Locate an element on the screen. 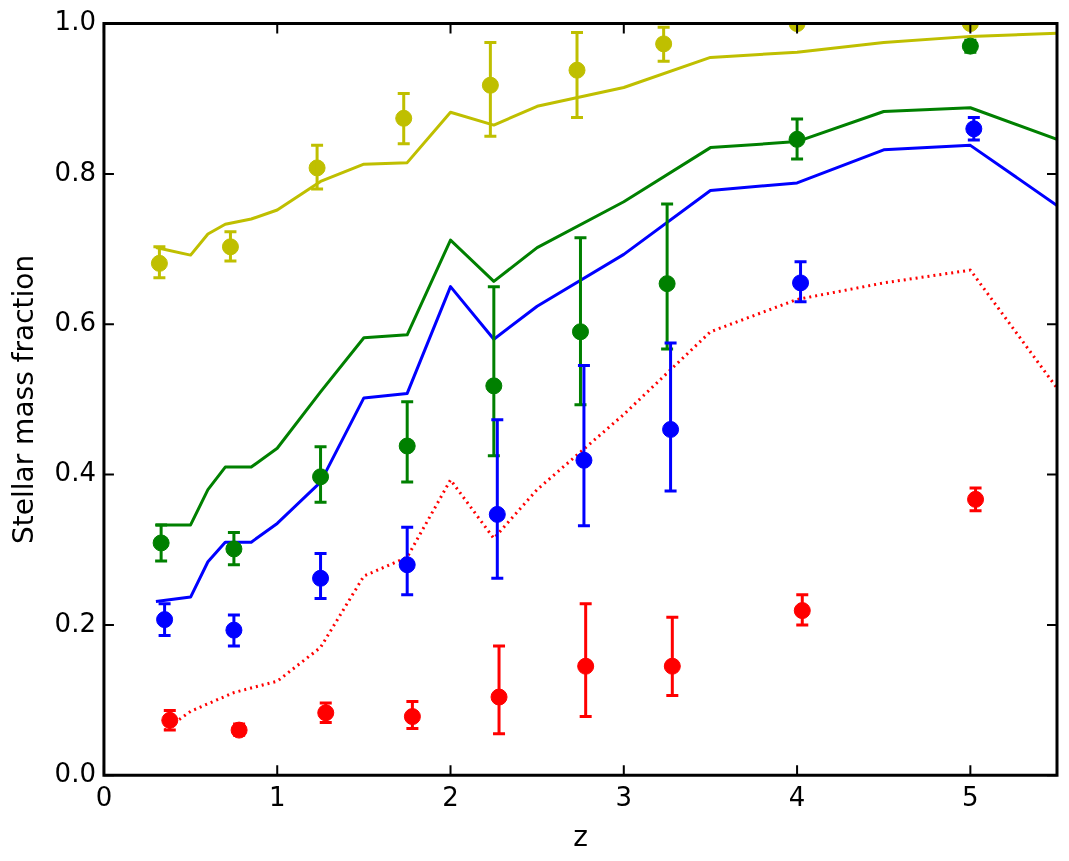  y-tick-label: 0.0 is located at coordinates (75, 772).